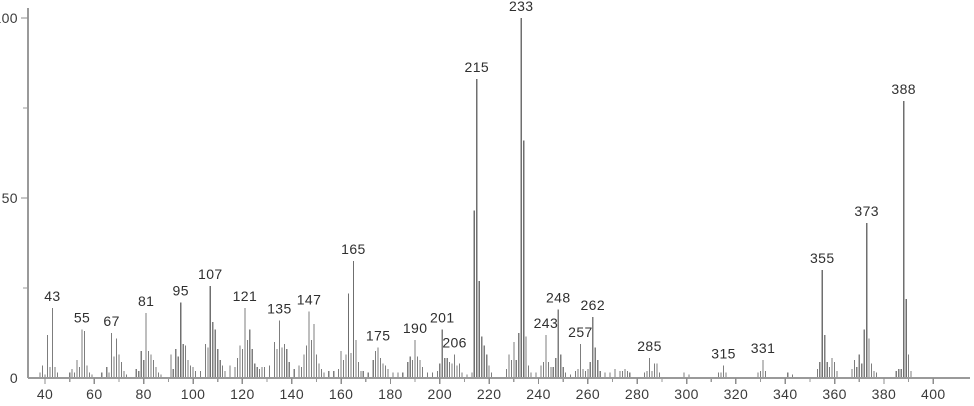 The height and width of the screenshot is (406, 974). Describe the element at coordinates (378, 335) in the screenshot. I see `peak-label: 175` at that location.